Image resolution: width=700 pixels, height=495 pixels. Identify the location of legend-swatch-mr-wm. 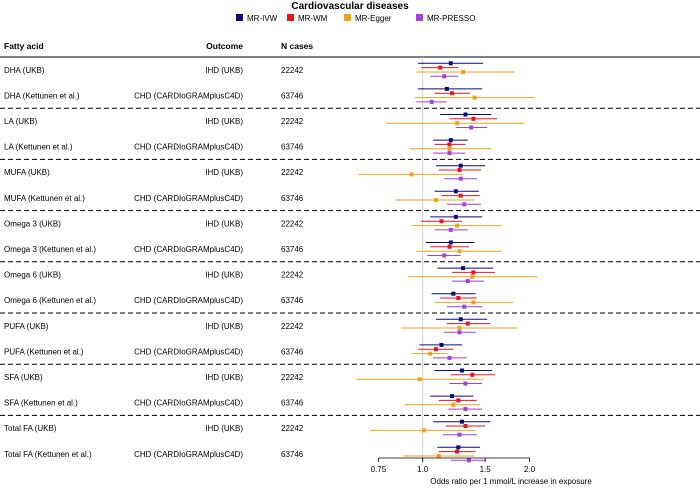
(290, 17).